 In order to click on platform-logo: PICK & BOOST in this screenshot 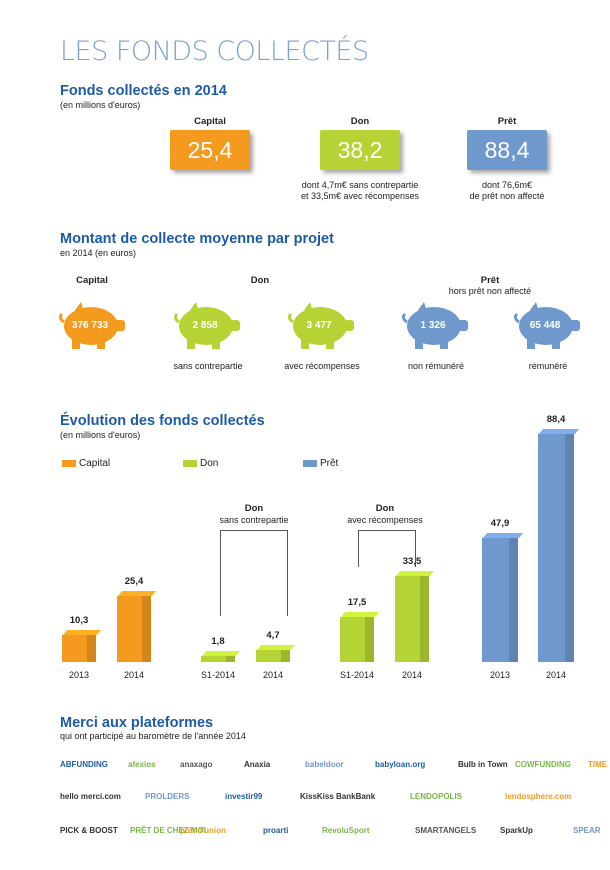, I will do `click(89, 830)`.